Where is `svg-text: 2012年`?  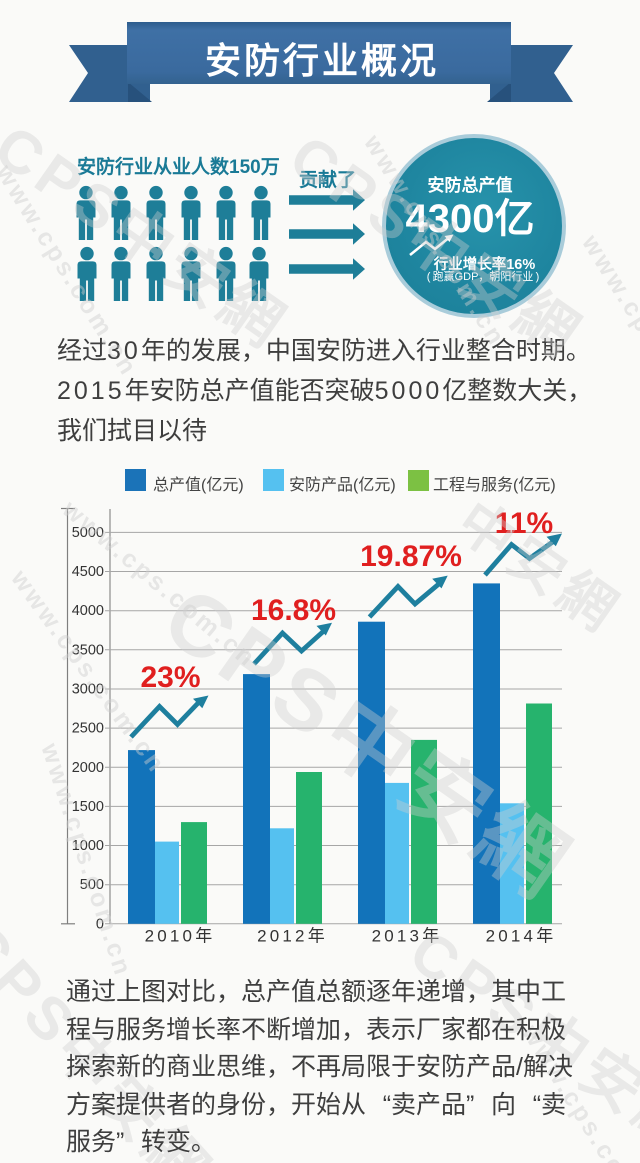 svg-text: 2012年 is located at coordinates (292, 936).